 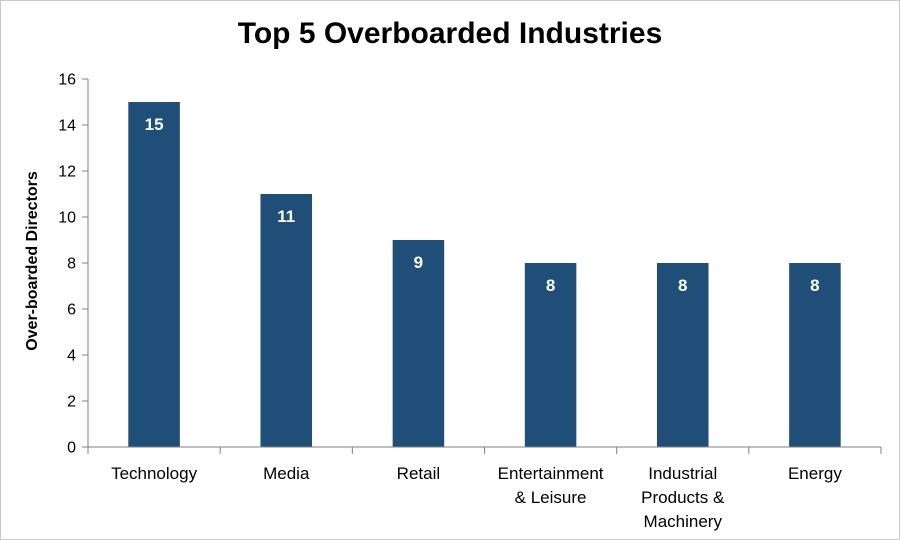 What do you see at coordinates (71, 402) in the screenshot?
I see `y-tick-label: 2` at bounding box center [71, 402].